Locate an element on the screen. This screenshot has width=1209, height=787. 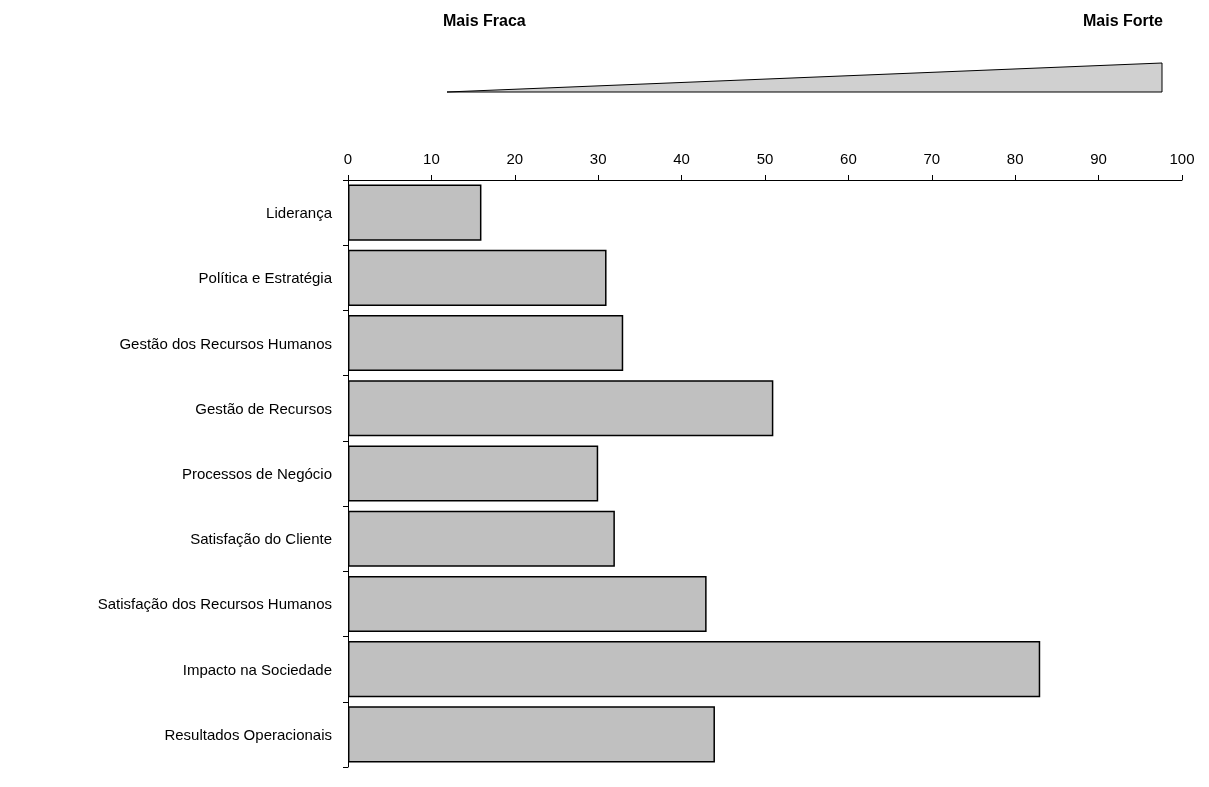
x-tick-label: 10 is located at coordinates (431, 158).